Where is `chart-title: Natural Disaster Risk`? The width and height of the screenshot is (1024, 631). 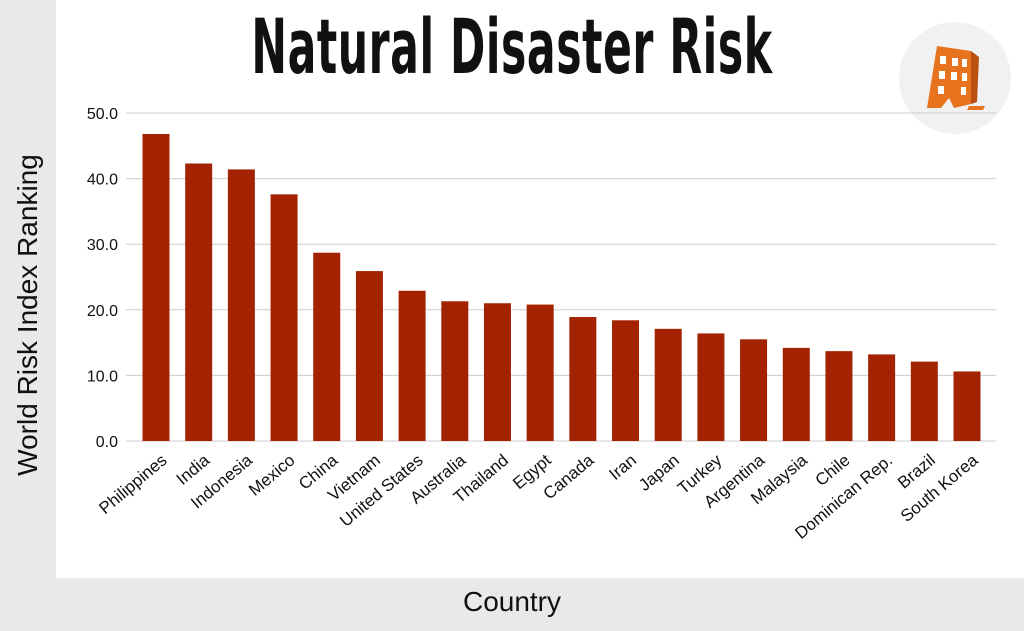
chart-title: Natural Disaster Risk is located at coordinates (512, 46).